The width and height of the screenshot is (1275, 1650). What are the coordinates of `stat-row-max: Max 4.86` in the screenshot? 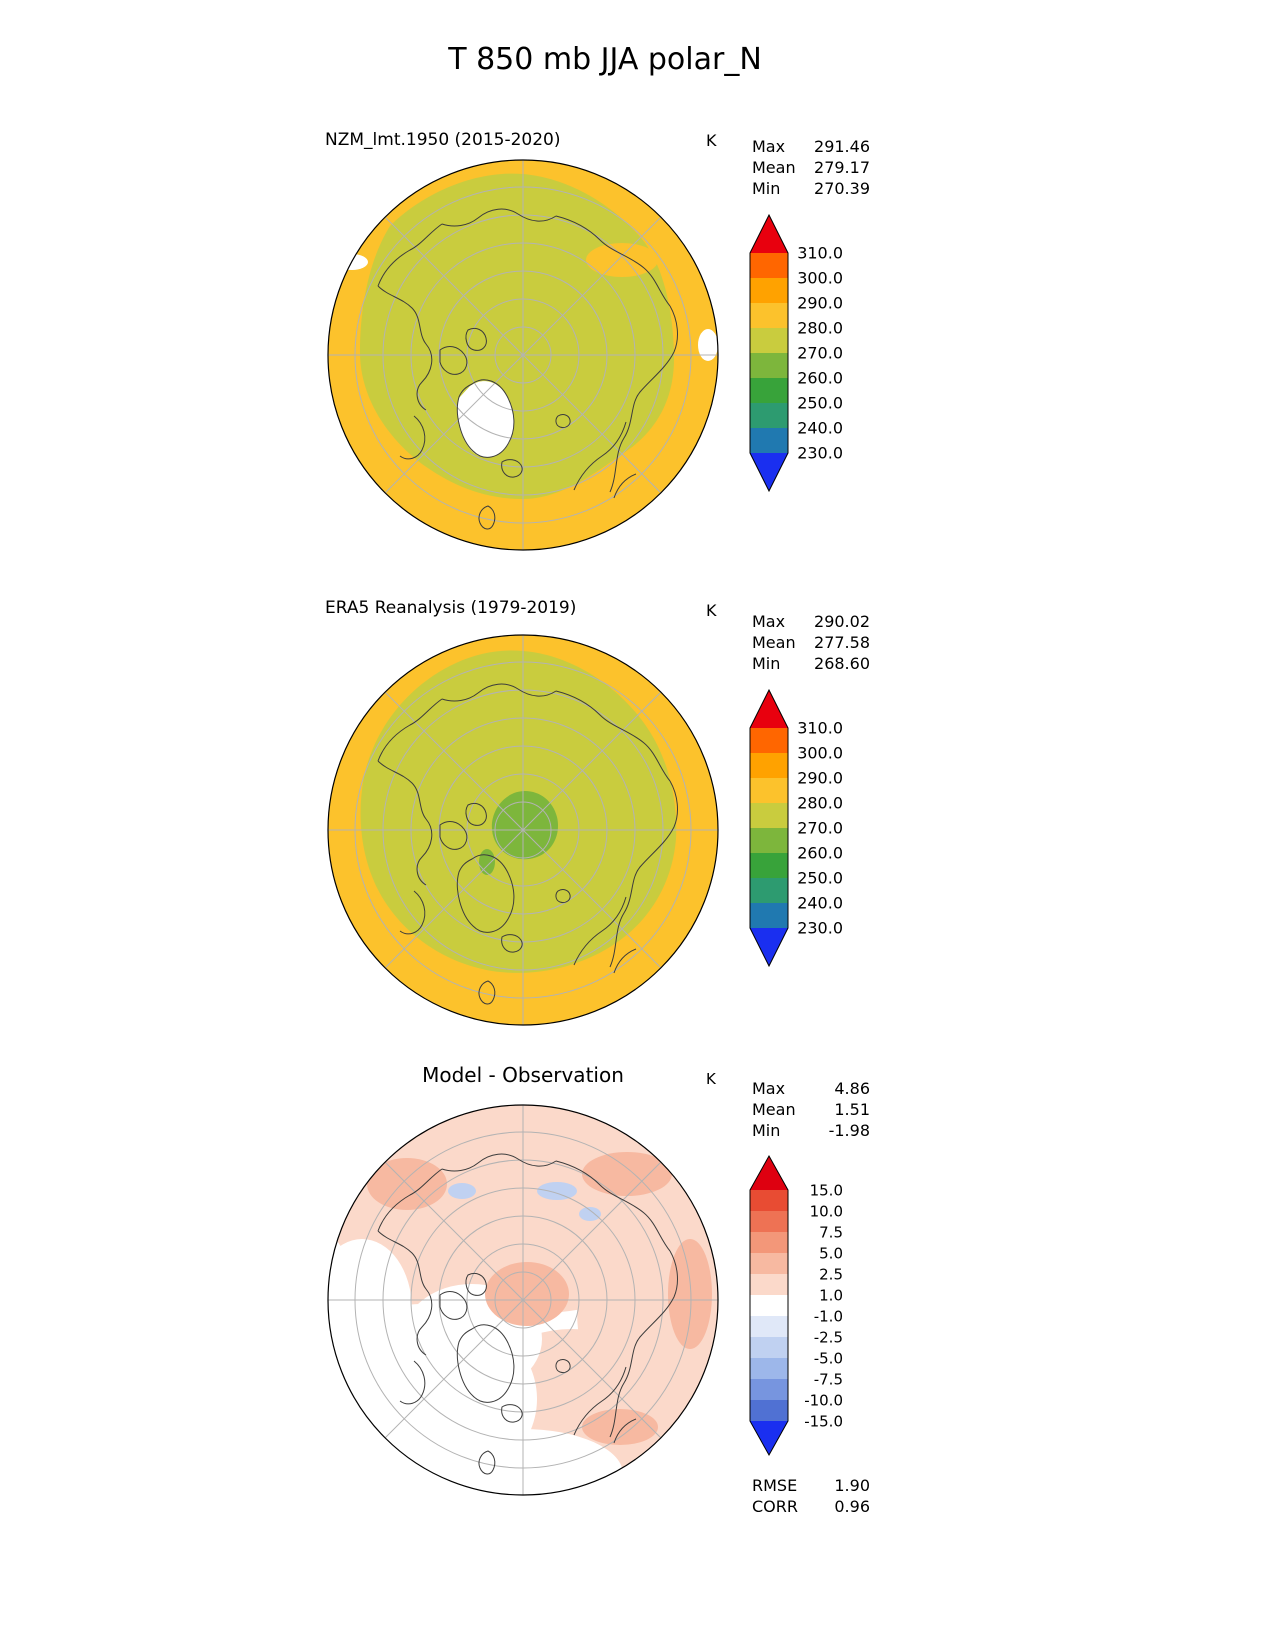 It's located at (811, 1088).